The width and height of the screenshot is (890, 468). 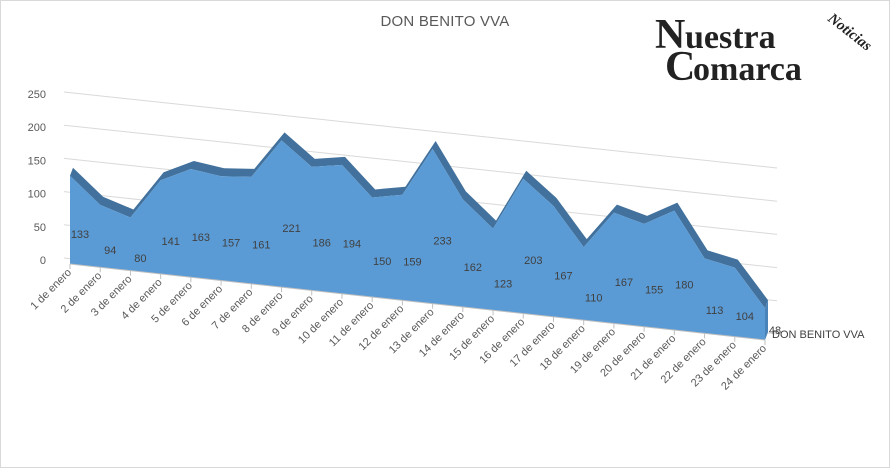 I want to click on data-label: 133, so click(x=80, y=235).